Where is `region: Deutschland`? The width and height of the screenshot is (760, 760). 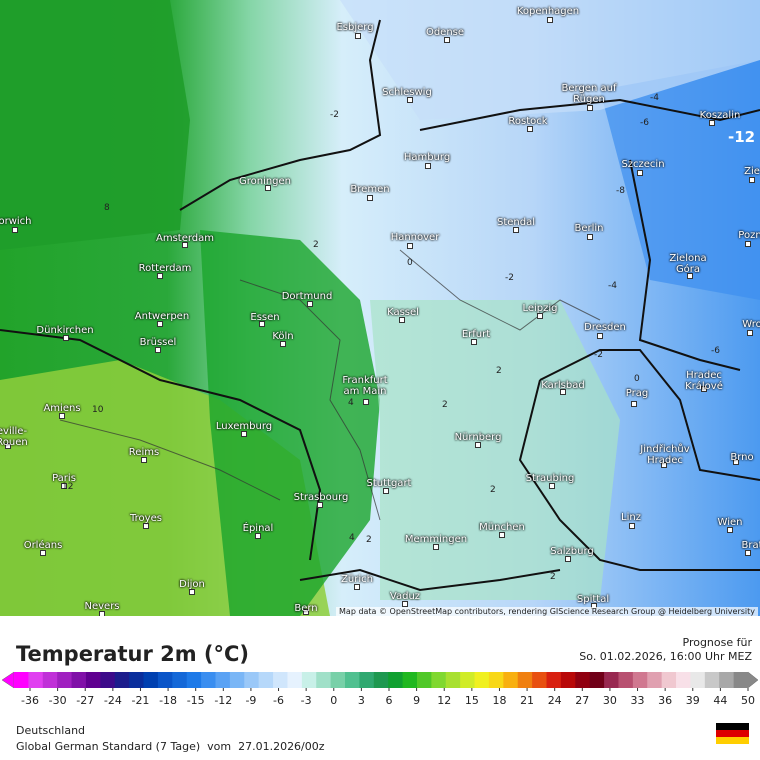 region: Deutschland is located at coordinates (50, 730).